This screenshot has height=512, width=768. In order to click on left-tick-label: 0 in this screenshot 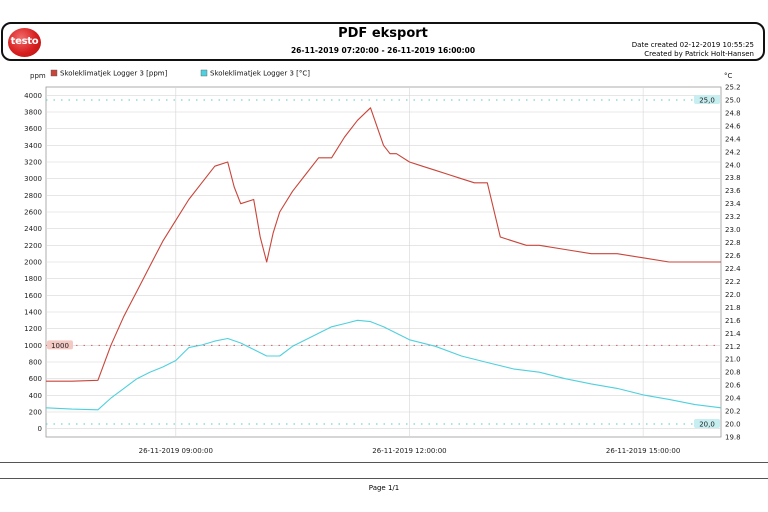, I will do `click(40, 429)`.